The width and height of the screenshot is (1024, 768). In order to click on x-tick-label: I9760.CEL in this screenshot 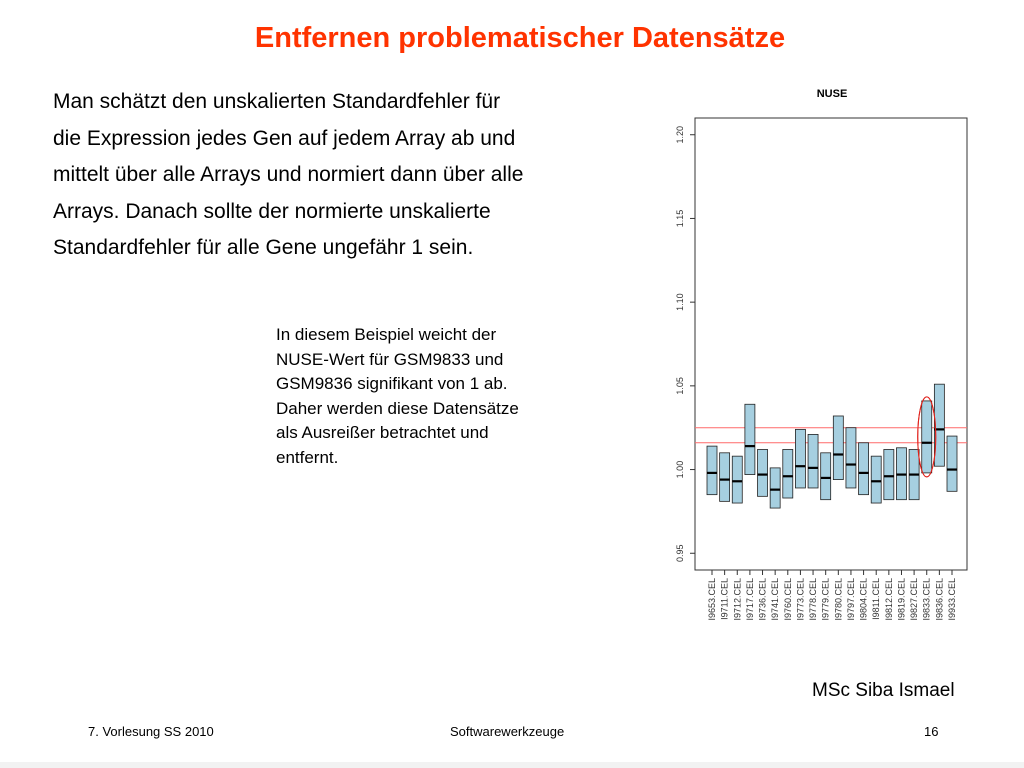, I will do `click(788, 599)`.